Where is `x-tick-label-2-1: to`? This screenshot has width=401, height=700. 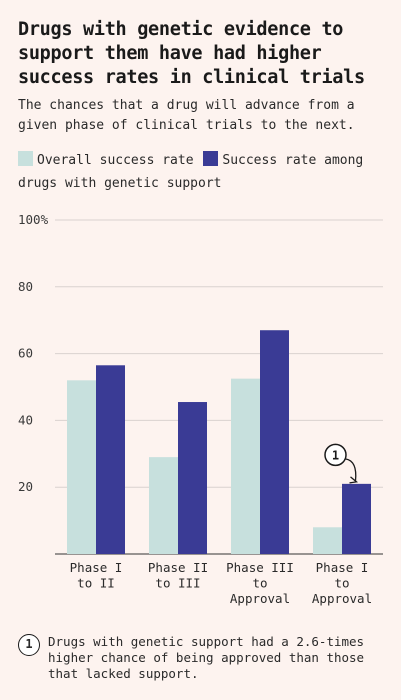 x-tick-label-2-1: to is located at coordinates (259, 583).